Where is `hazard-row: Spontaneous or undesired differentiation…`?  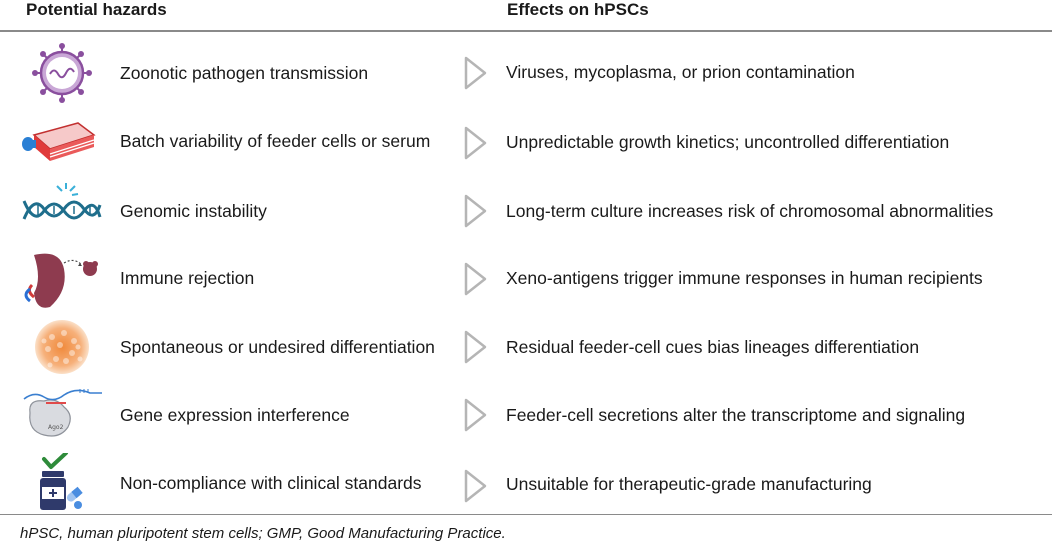
hazard-row: Spontaneous or undesired differentiation… is located at coordinates (526, 347).